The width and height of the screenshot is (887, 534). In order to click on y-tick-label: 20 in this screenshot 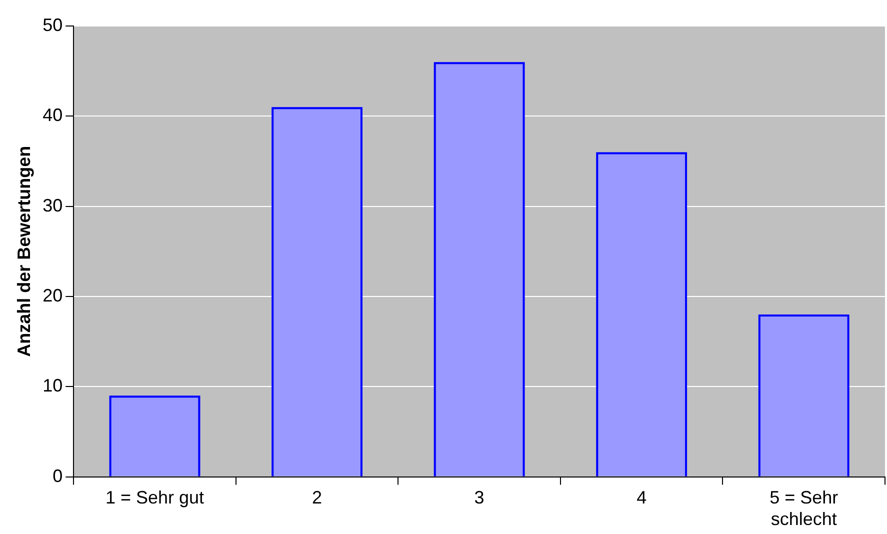, I will do `click(52, 295)`.